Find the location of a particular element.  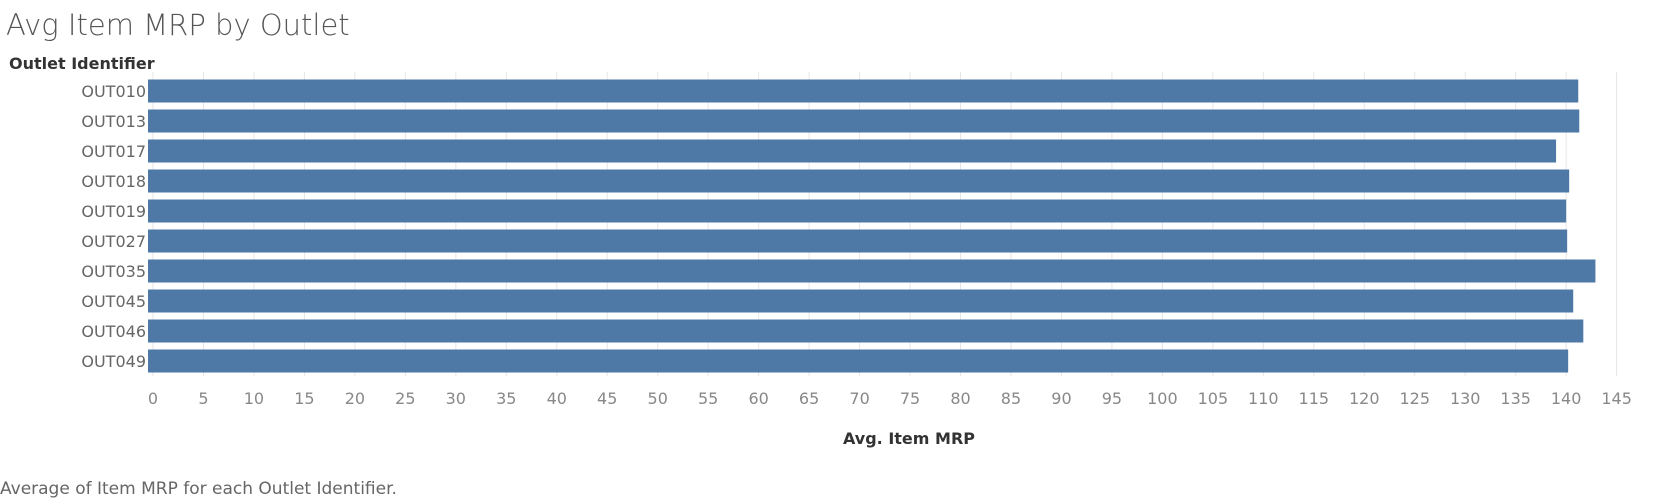

x-tick-label: 85 is located at coordinates (1011, 398).